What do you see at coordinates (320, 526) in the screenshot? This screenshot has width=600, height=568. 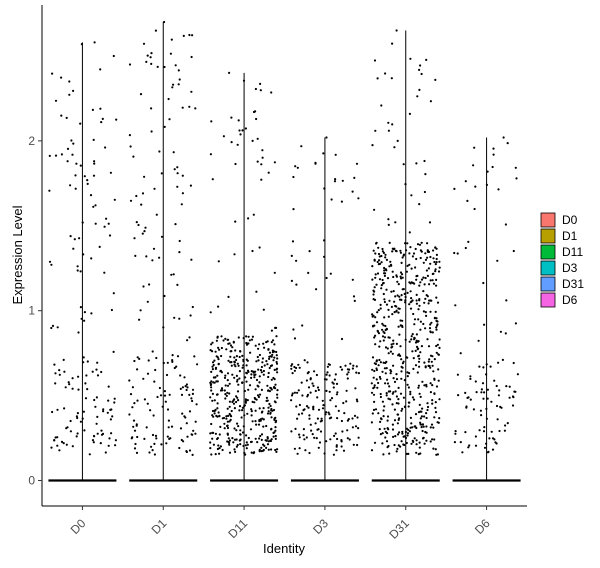 I see `x-tick-label: D3` at bounding box center [320, 526].